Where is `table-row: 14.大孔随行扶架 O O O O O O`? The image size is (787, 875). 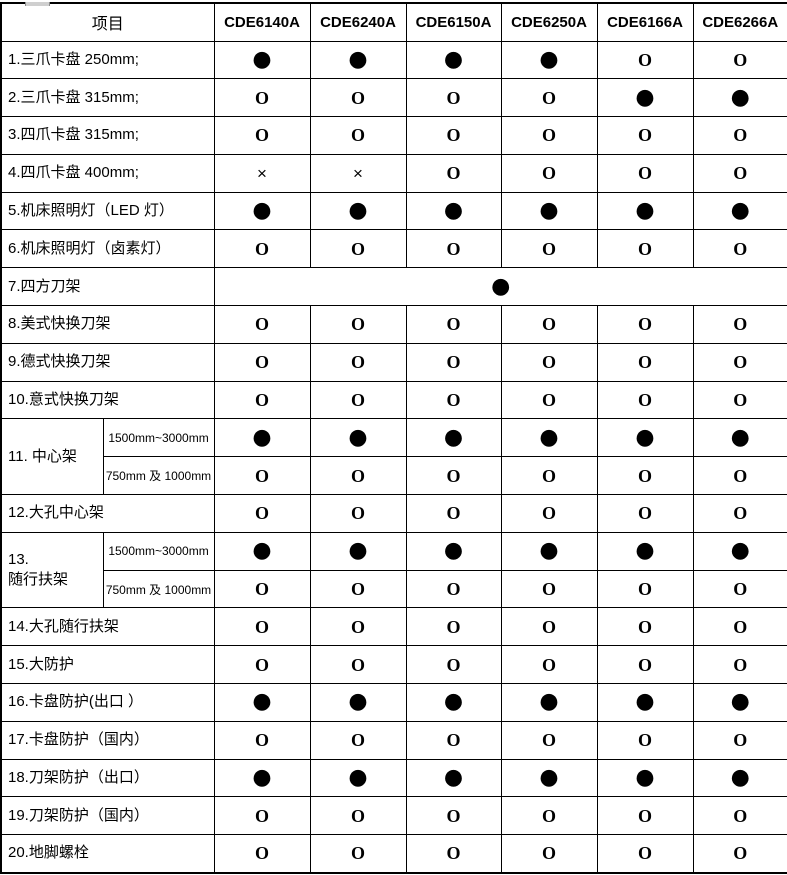
table-row: 14.大孔随行扶架 O O O O O O is located at coordinates (393, 627).